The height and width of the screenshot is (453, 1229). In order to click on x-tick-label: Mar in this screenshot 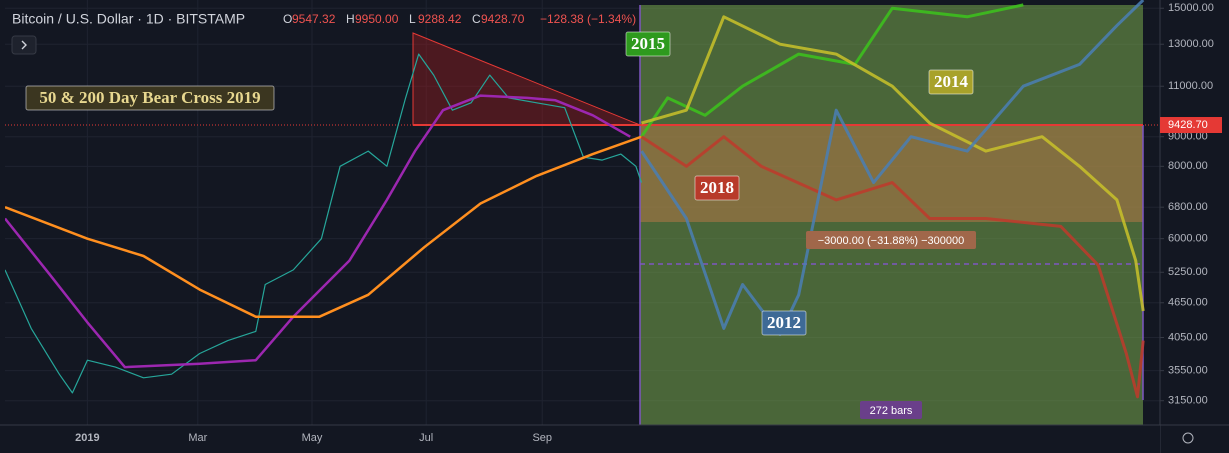, I will do `click(197, 438)`.